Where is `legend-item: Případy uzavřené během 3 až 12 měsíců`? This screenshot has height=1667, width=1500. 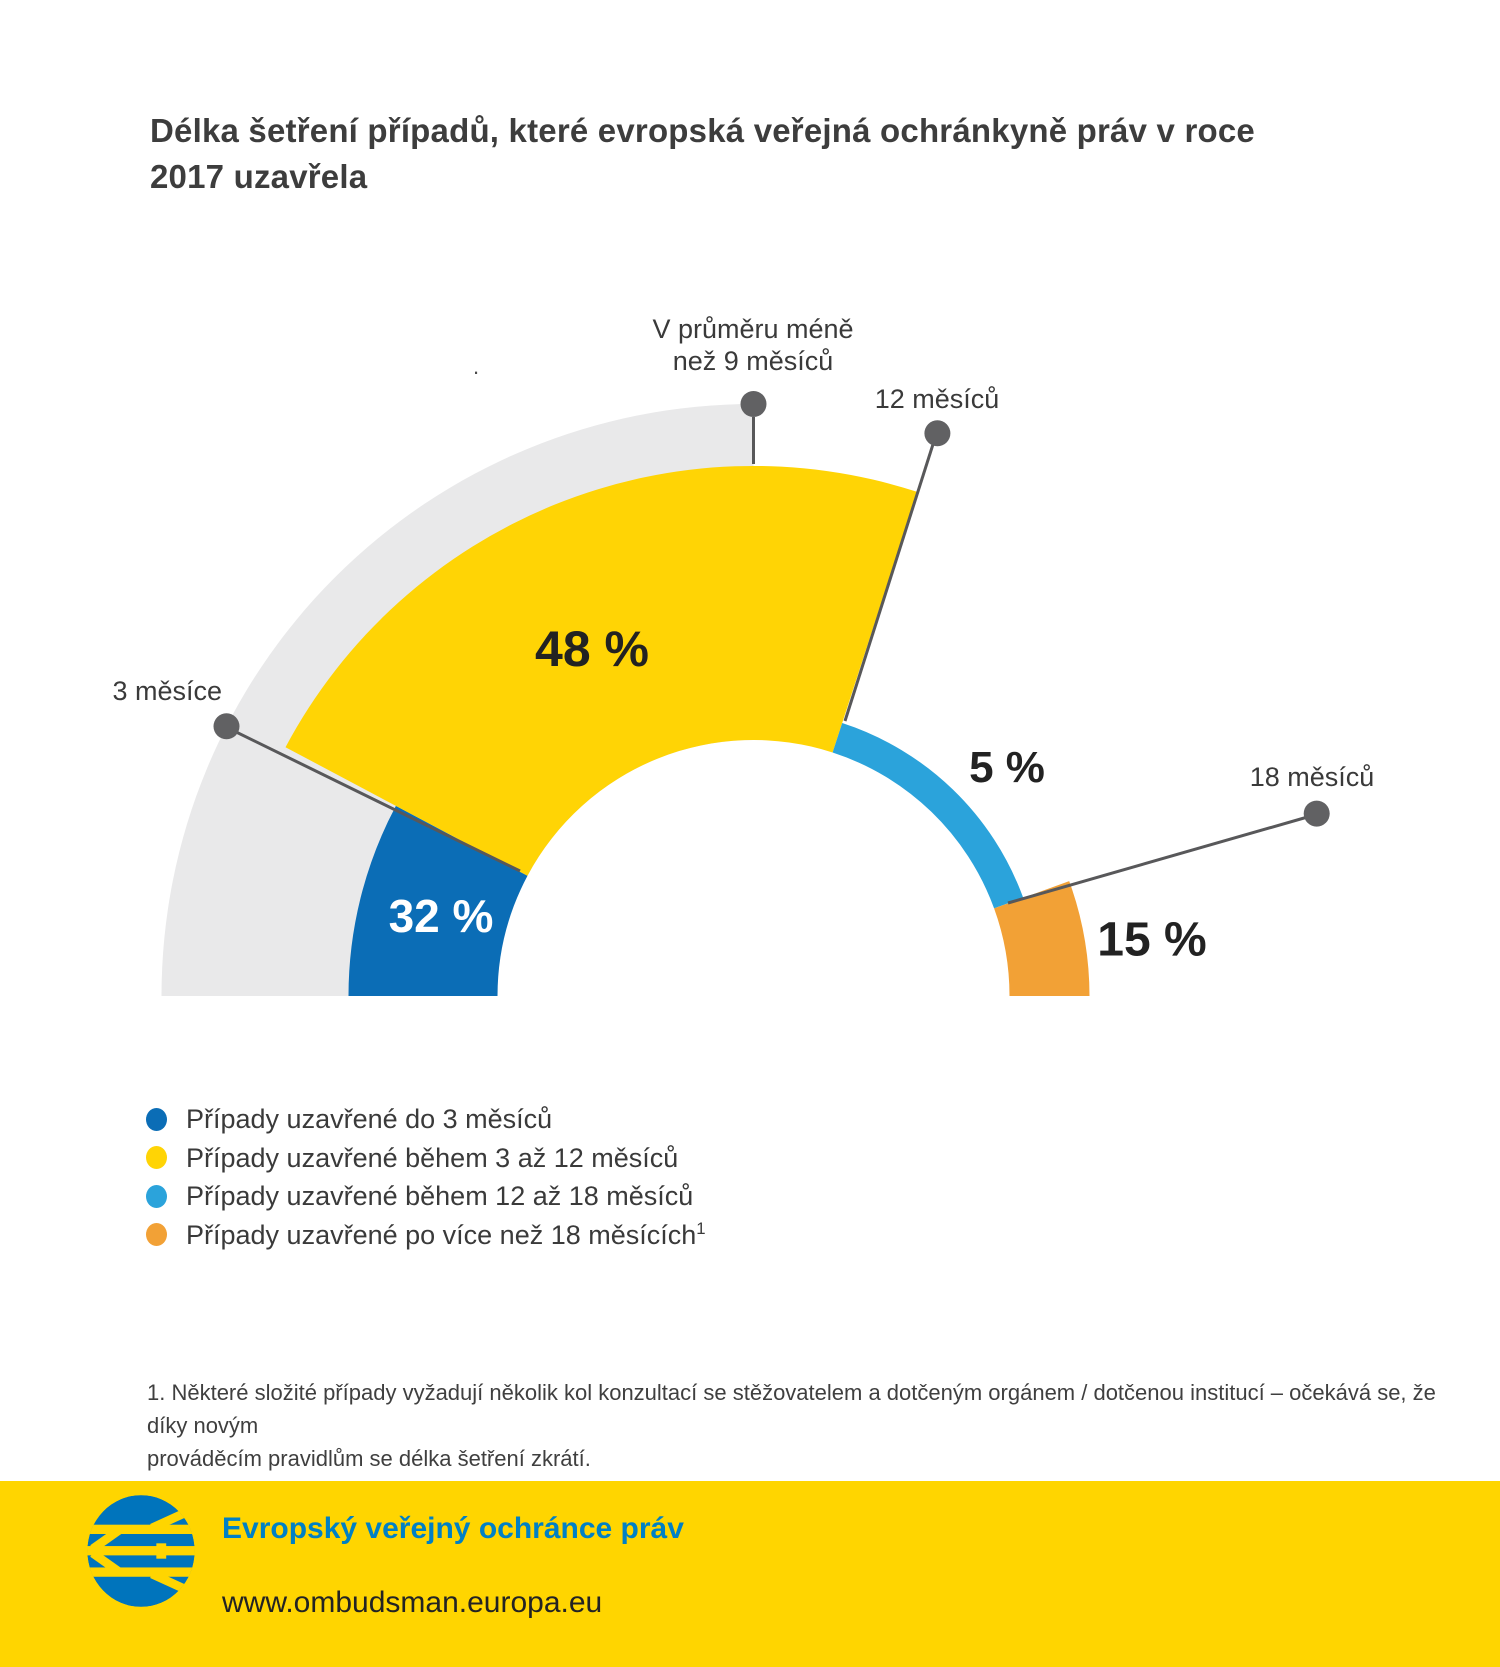 legend-item: Případy uzavřené během 3 až 12 měsíců is located at coordinates (426, 1158).